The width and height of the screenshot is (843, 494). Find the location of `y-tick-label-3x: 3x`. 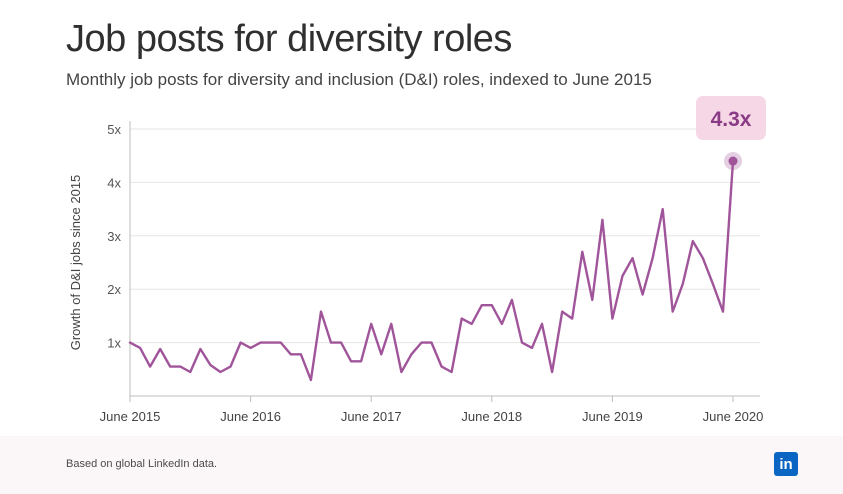

y-tick-label-3x: 3x is located at coordinates (114, 236).